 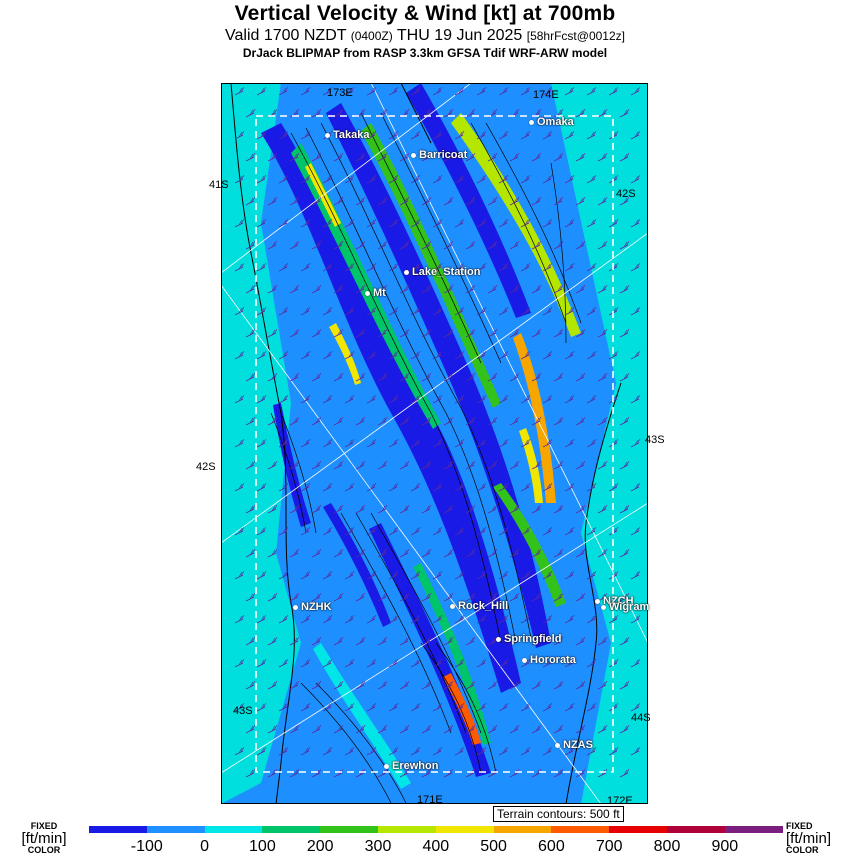 What do you see at coordinates (206, 467) in the screenshot?
I see `lat-label-42s-left: 42S` at bounding box center [206, 467].